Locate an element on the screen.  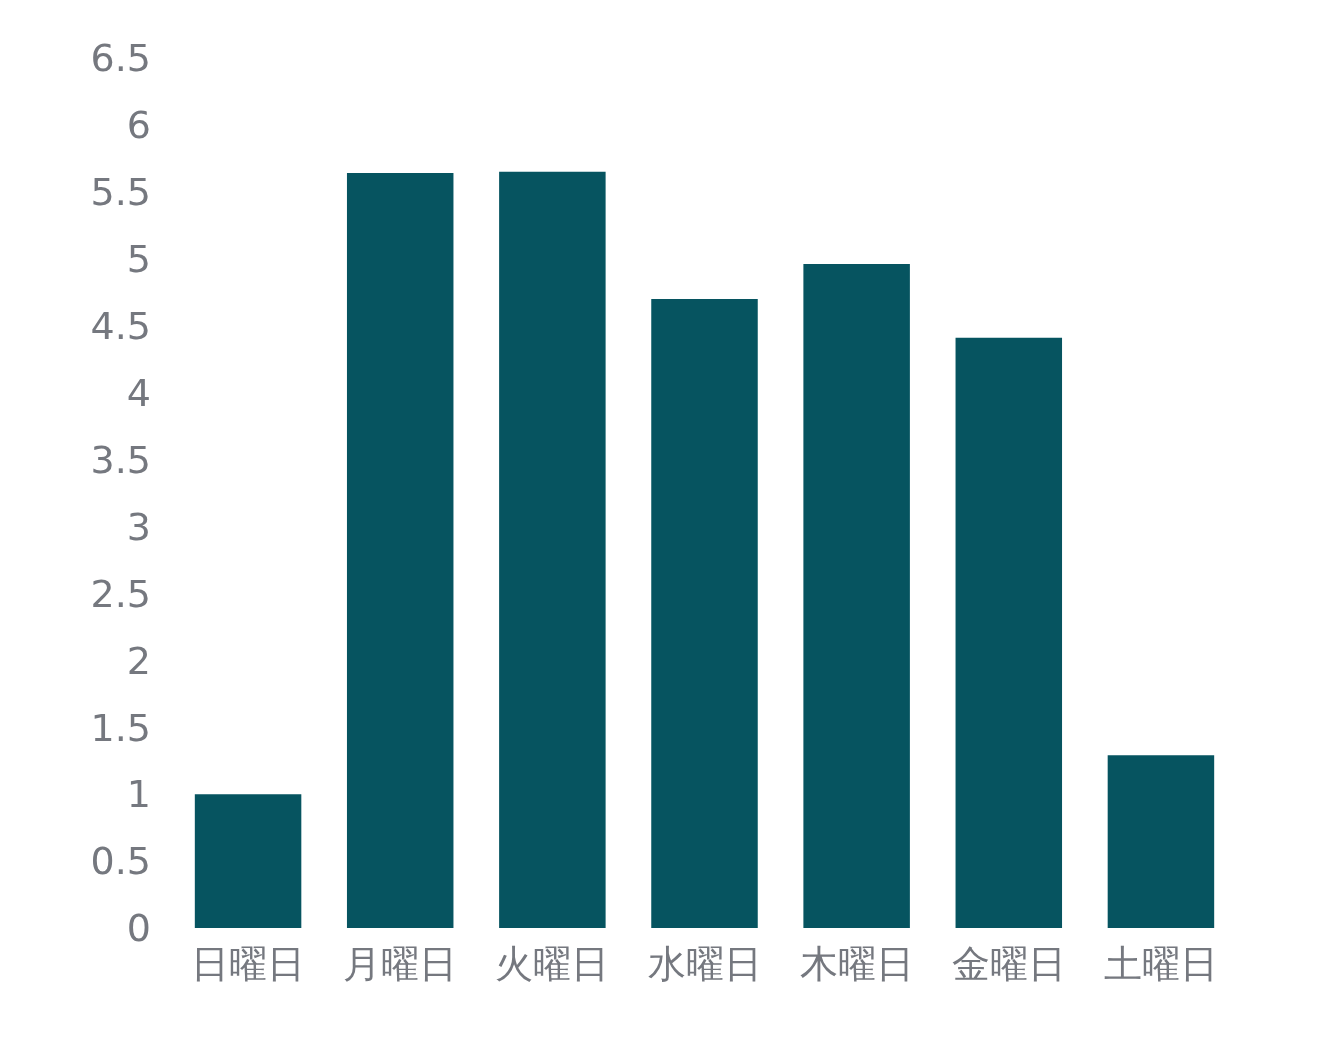
x-tick-label: 金曜日 is located at coordinates (1008, 964).